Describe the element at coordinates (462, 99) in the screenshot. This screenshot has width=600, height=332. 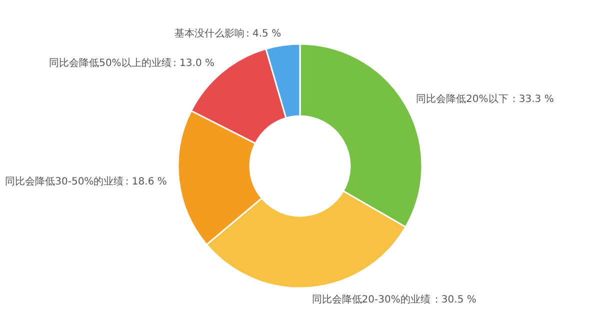
I see `slice-label: 同比会降低20%以下` at that location.